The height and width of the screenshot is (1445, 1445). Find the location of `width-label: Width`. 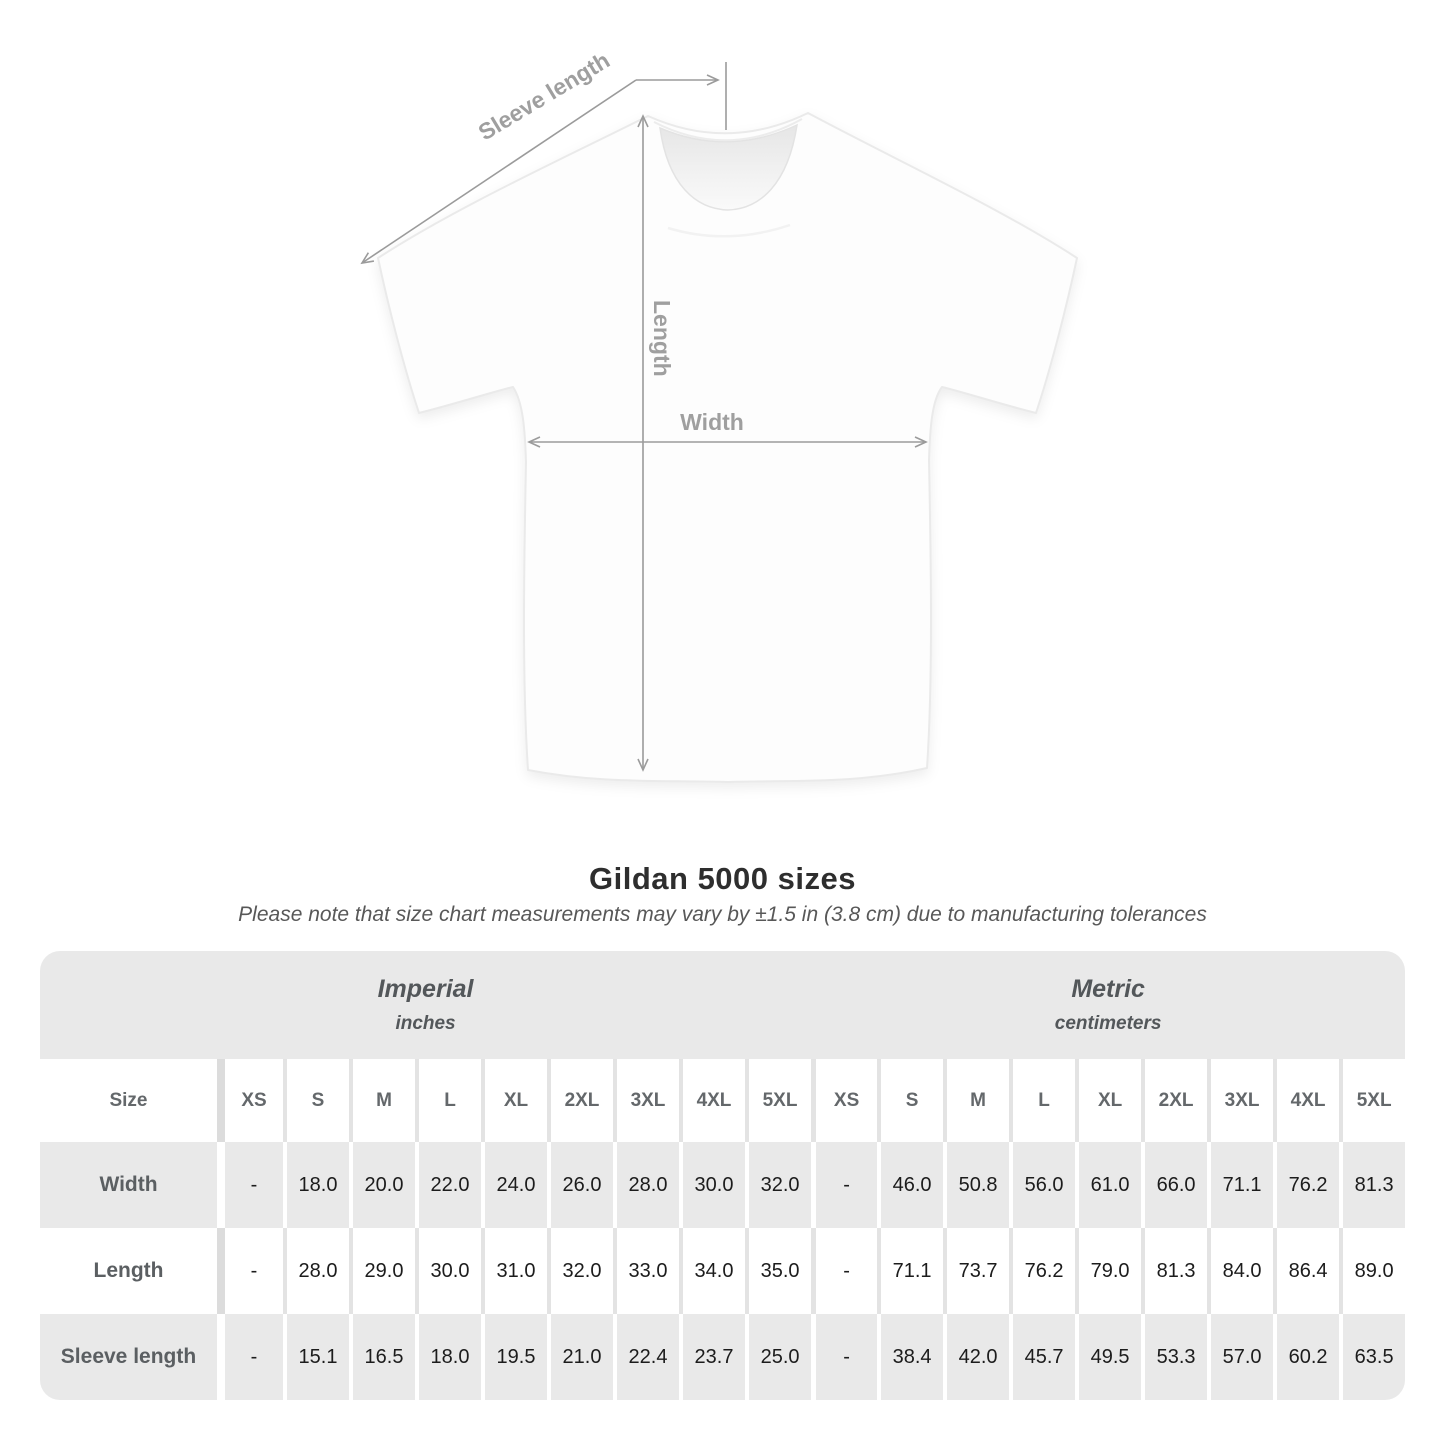

width-label: Width is located at coordinates (712, 422).